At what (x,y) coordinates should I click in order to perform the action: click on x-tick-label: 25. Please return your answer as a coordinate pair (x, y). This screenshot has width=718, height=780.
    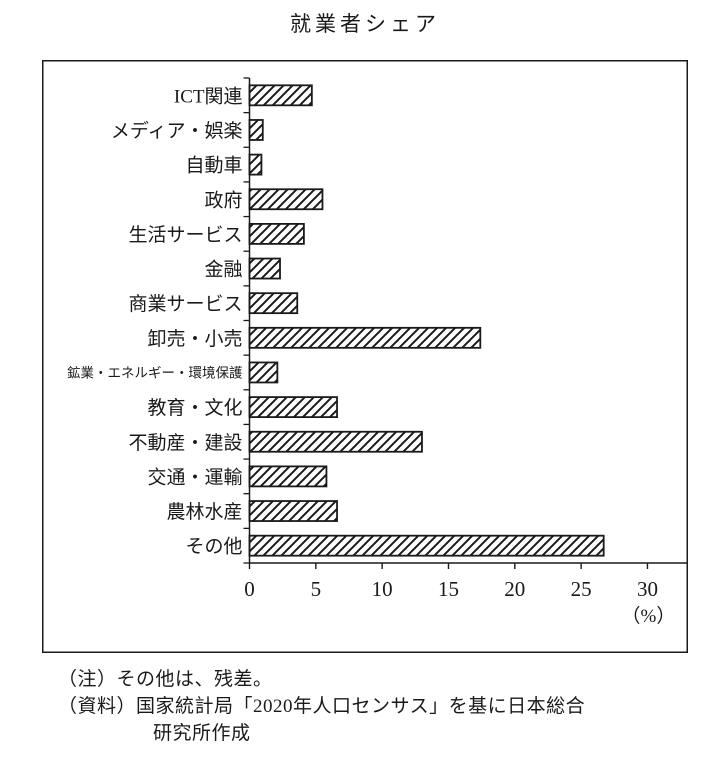
    Looking at the image, I should click on (581, 589).